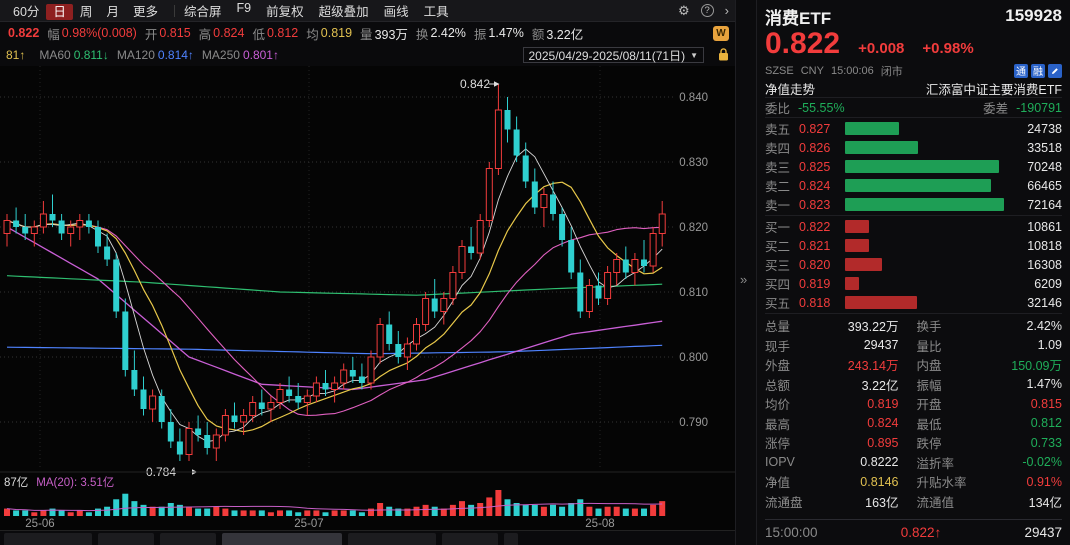 The image size is (1070, 545). I want to click on ma-label-2: MA250, so click(220, 55).